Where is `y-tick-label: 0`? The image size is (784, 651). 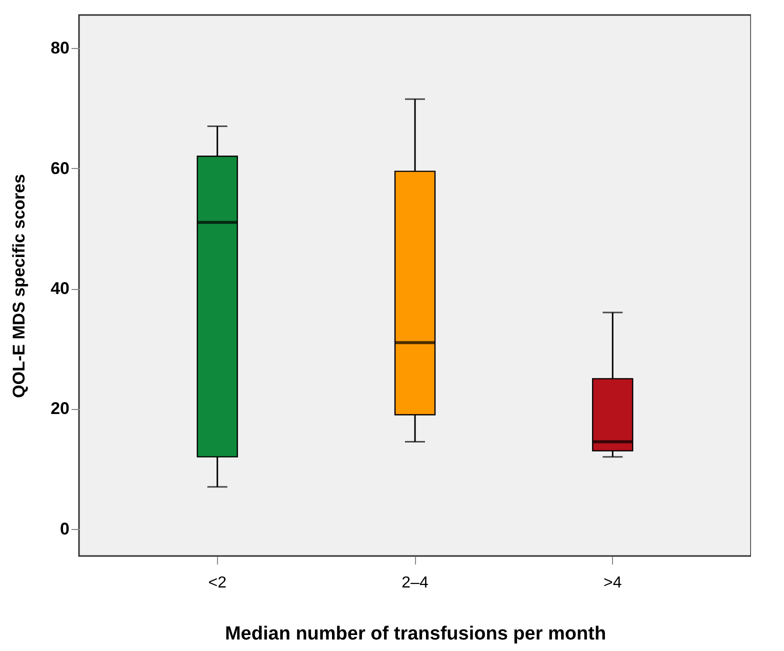 y-tick-label: 0 is located at coordinates (65, 528).